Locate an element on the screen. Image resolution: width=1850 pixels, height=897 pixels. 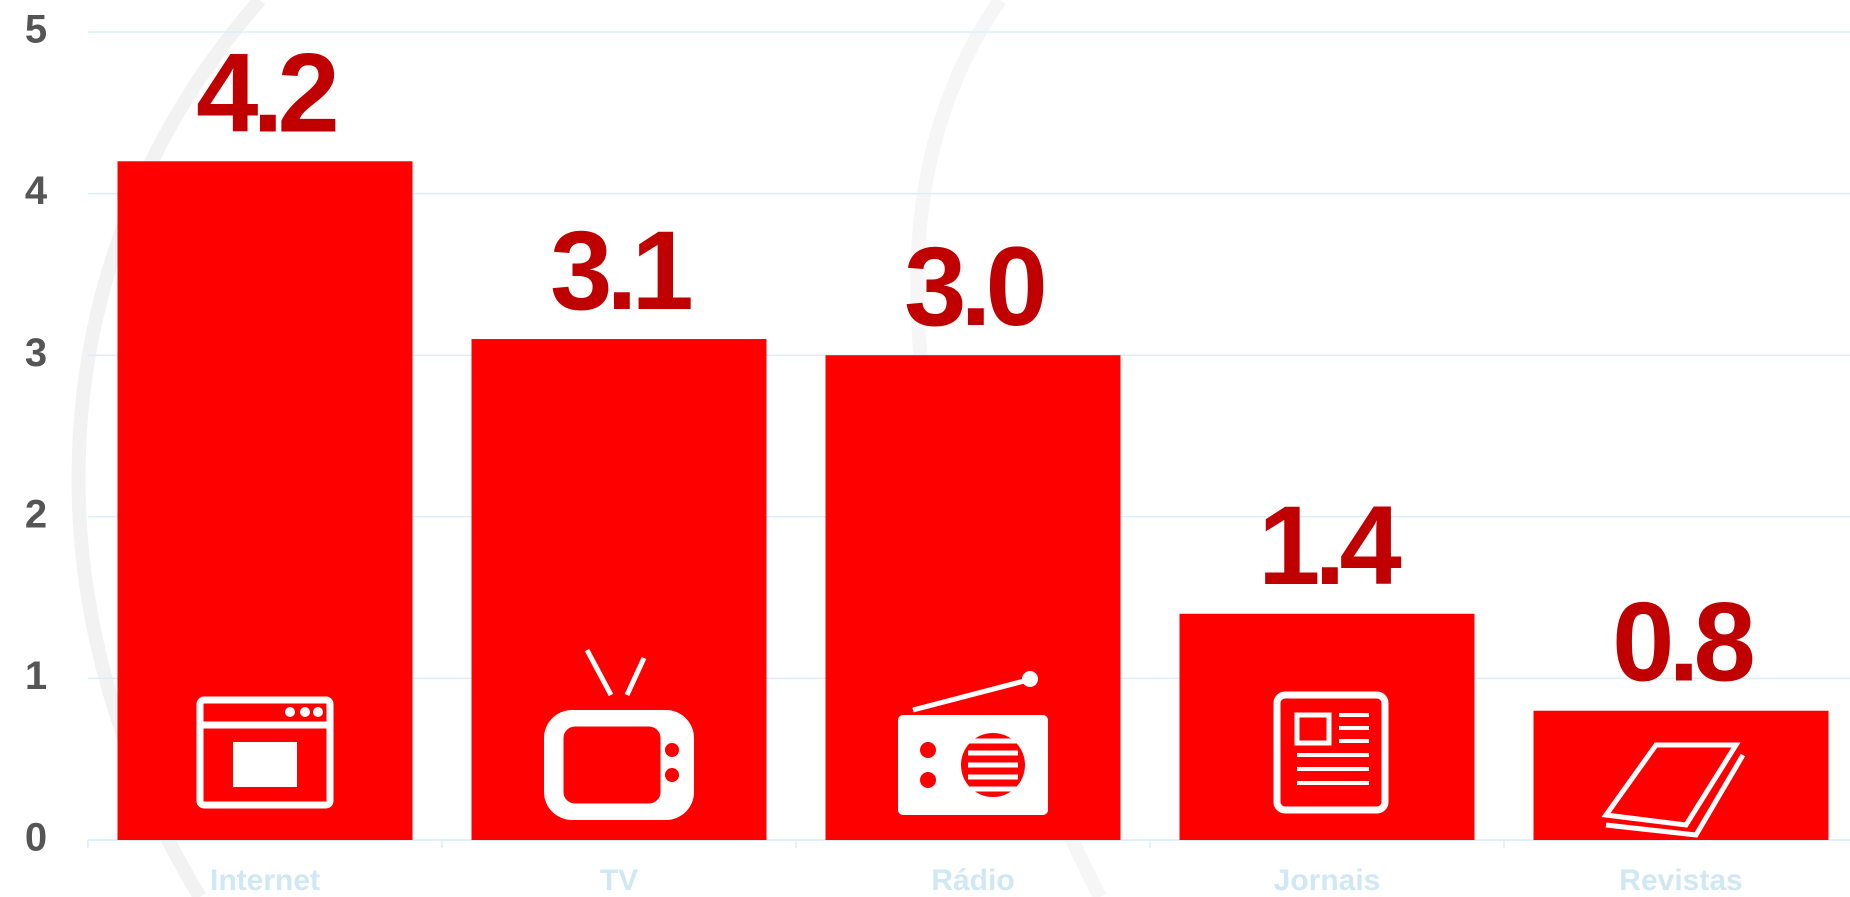
value-label: 0.8 is located at coordinates (1682, 642).